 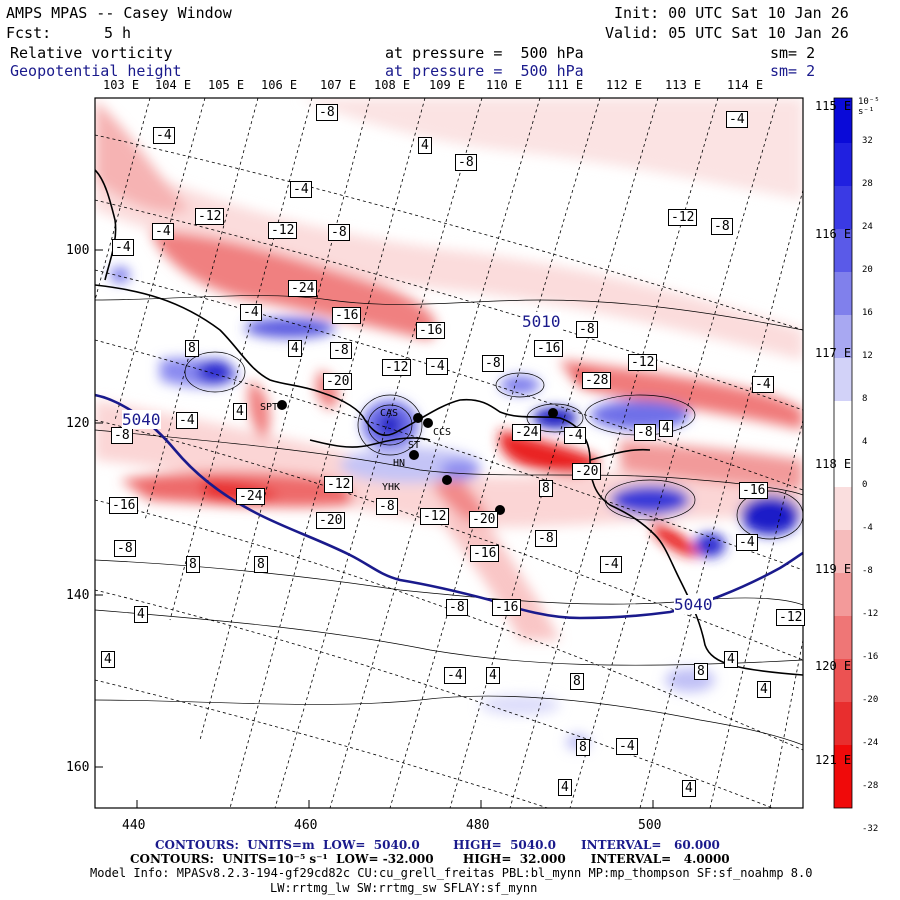 What do you see at coordinates (91, 53) in the screenshot?
I see `field1-name: Relative vorticity` at bounding box center [91, 53].